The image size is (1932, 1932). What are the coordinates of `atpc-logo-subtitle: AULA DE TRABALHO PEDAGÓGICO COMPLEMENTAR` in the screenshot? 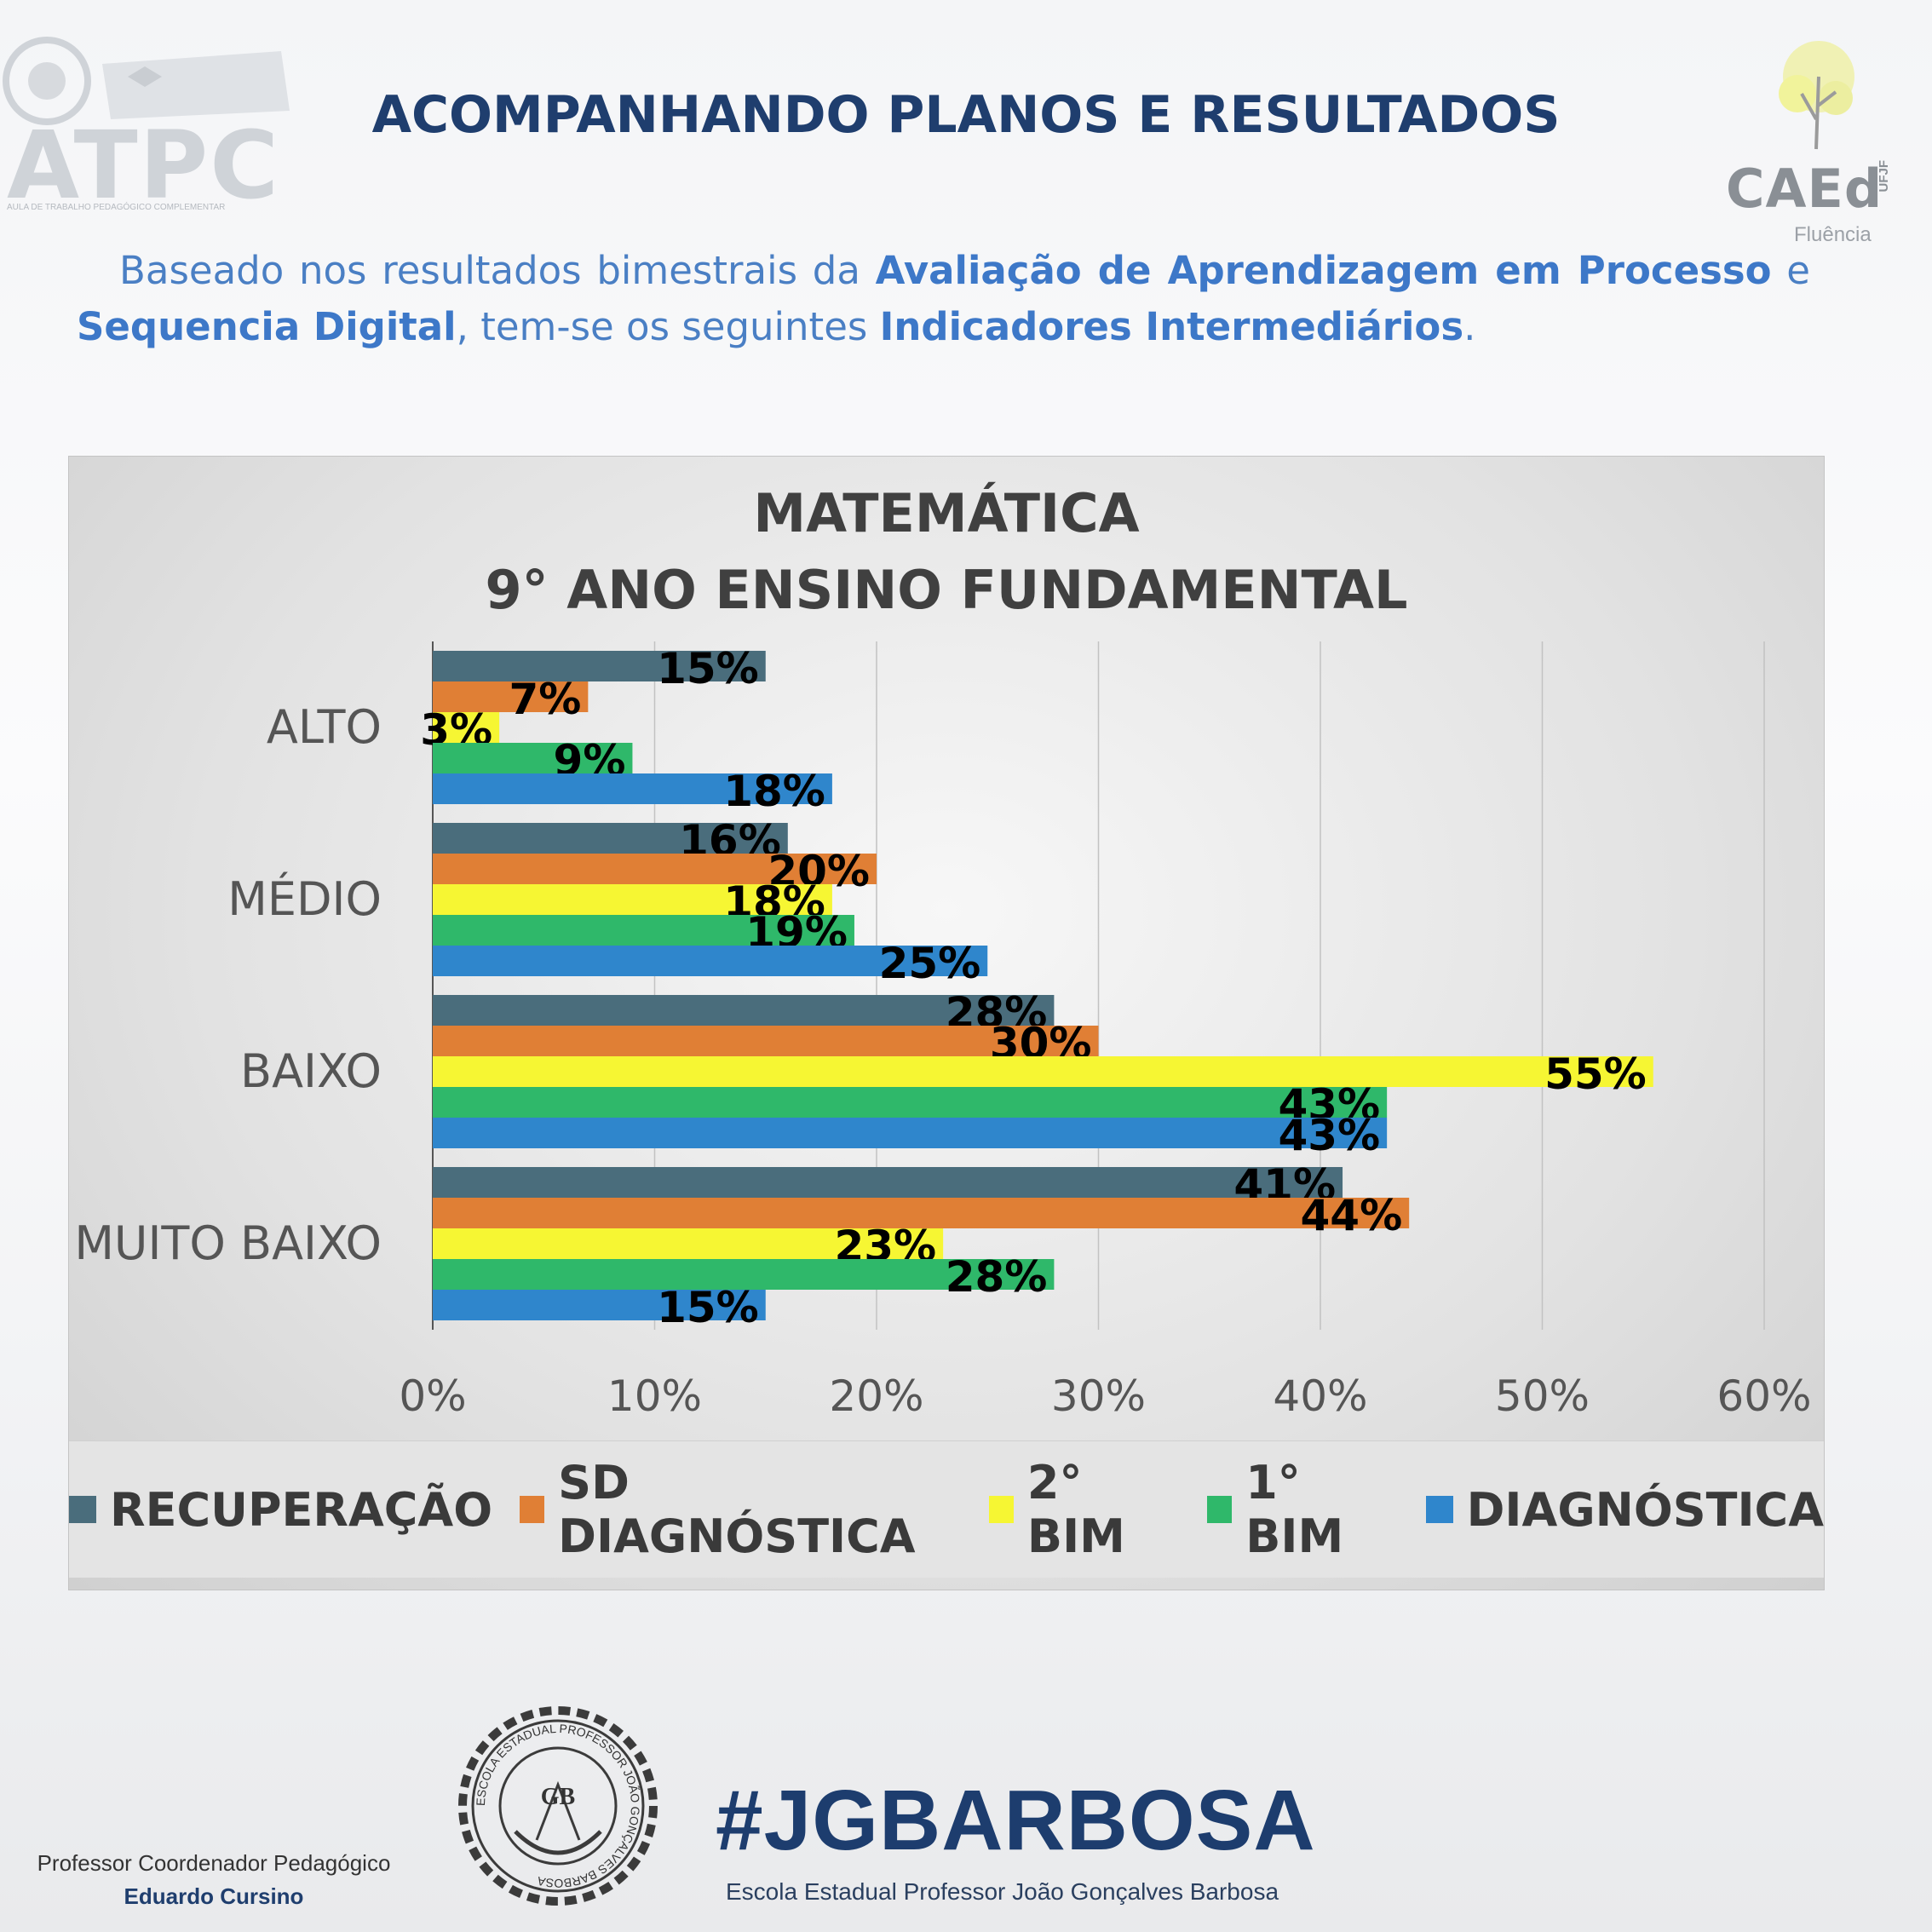 It's located at (117, 208).